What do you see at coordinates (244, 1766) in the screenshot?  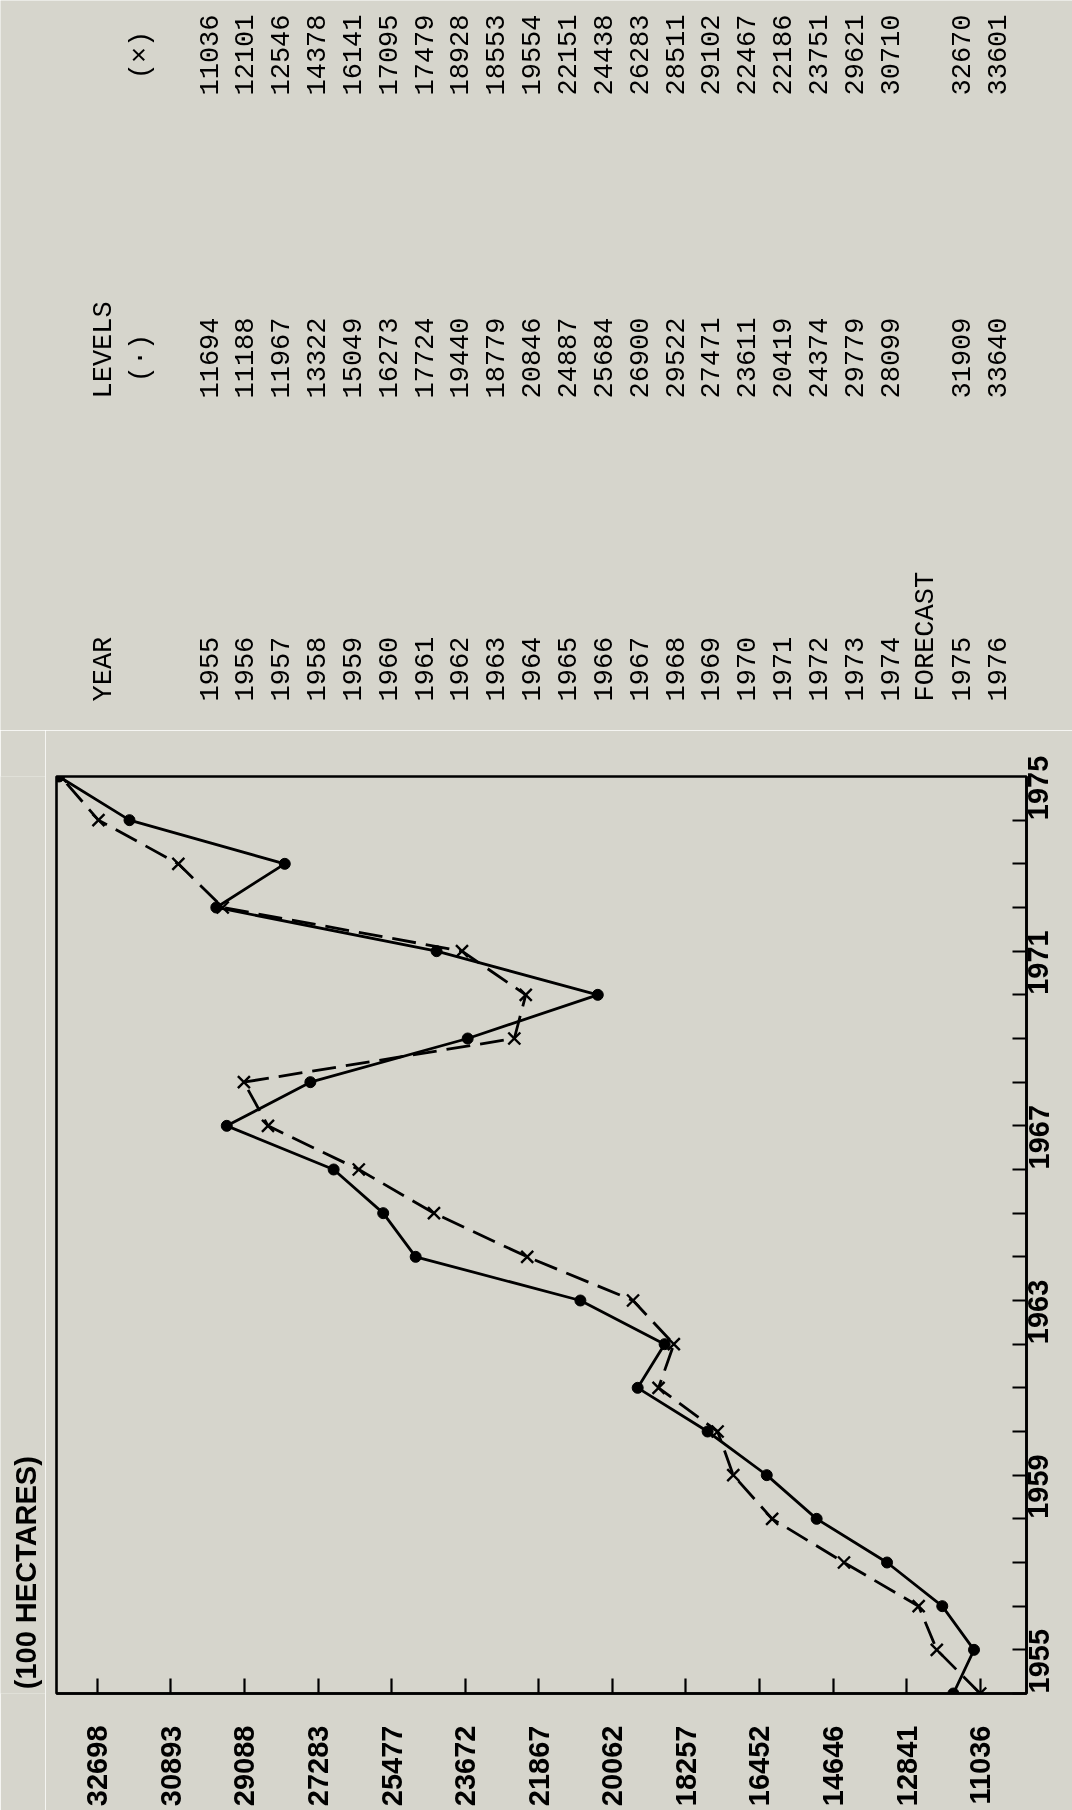 I see `x-tick-label: 29088` at bounding box center [244, 1766].